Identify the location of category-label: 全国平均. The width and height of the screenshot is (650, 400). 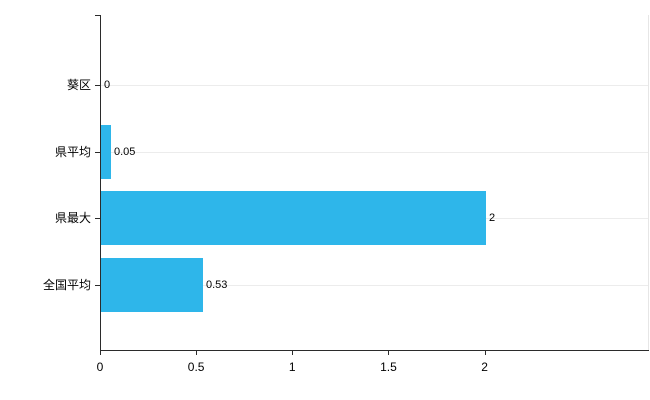
(66, 285).